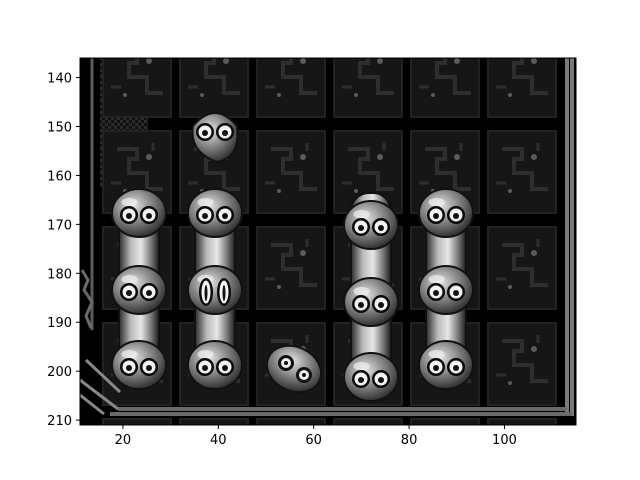 This screenshot has width=640, height=480. I want to click on x-tick-label: 40, so click(218, 440).